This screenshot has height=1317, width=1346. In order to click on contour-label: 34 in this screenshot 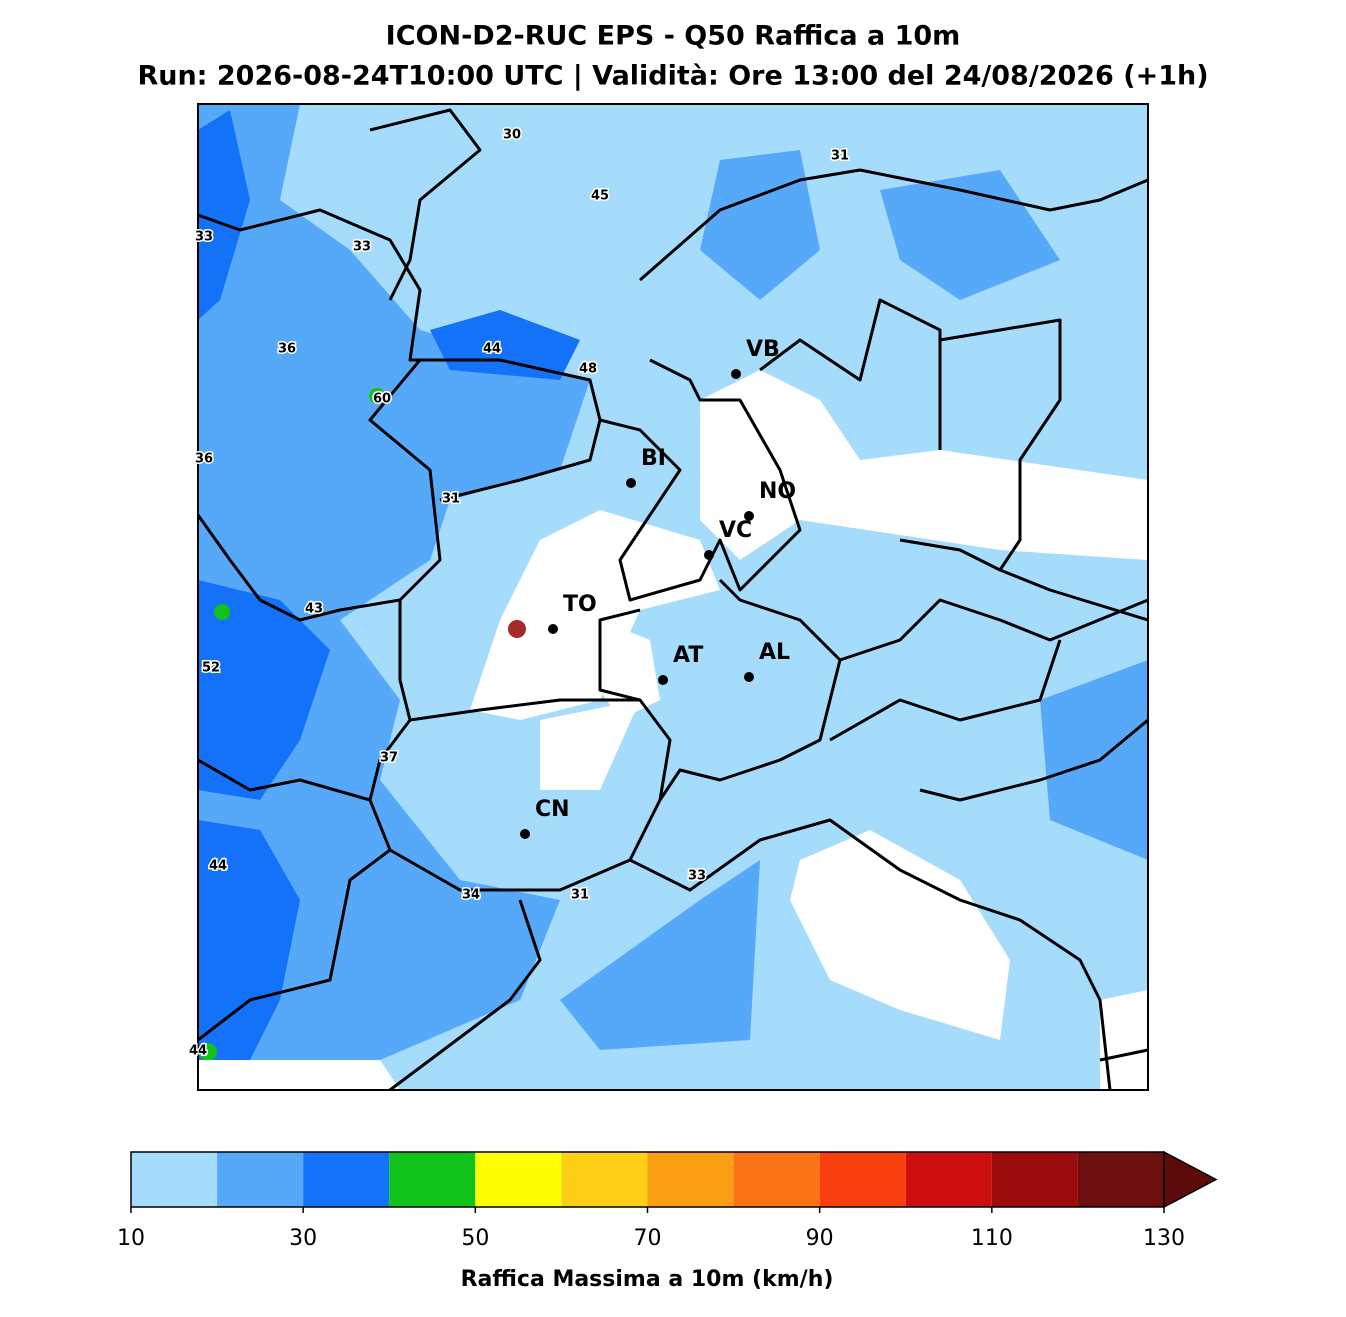, I will do `click(471, 895)`.